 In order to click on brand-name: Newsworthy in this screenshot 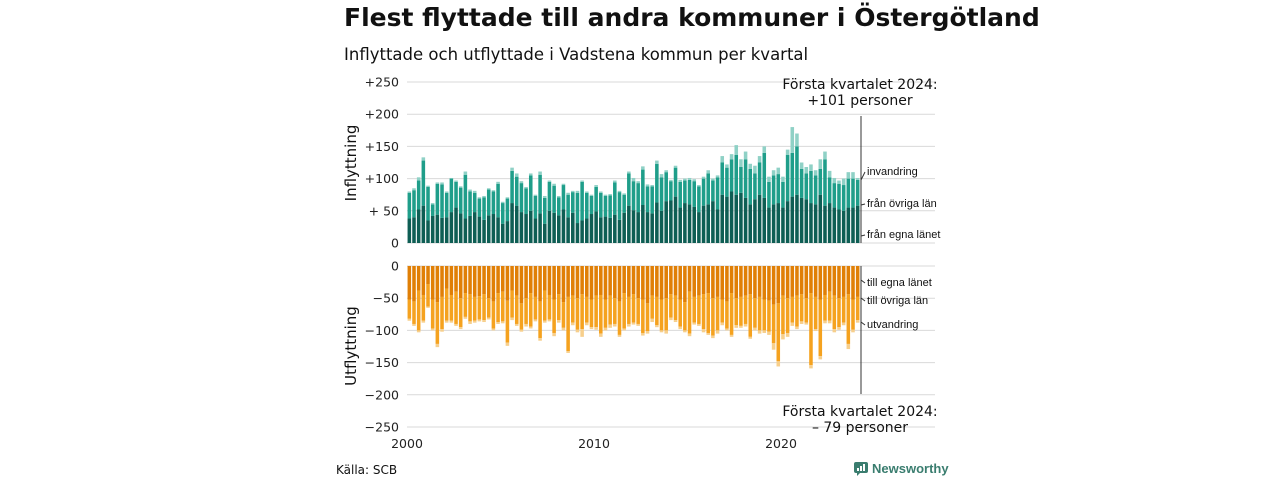, I will do `click(910, 468)`.